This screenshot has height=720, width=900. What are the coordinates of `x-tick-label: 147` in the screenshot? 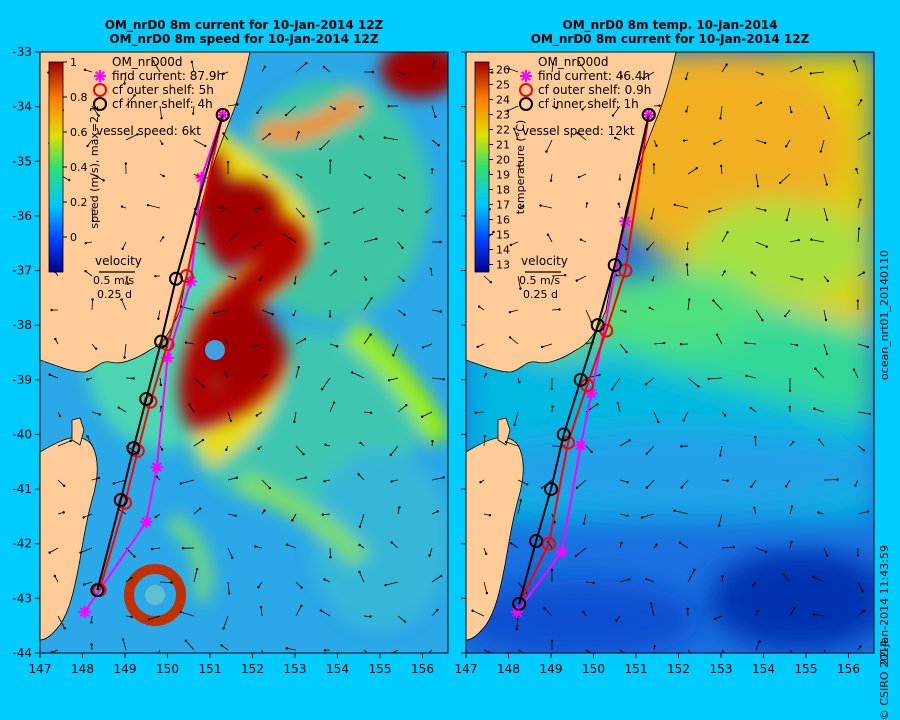 It's located at (466, 669).